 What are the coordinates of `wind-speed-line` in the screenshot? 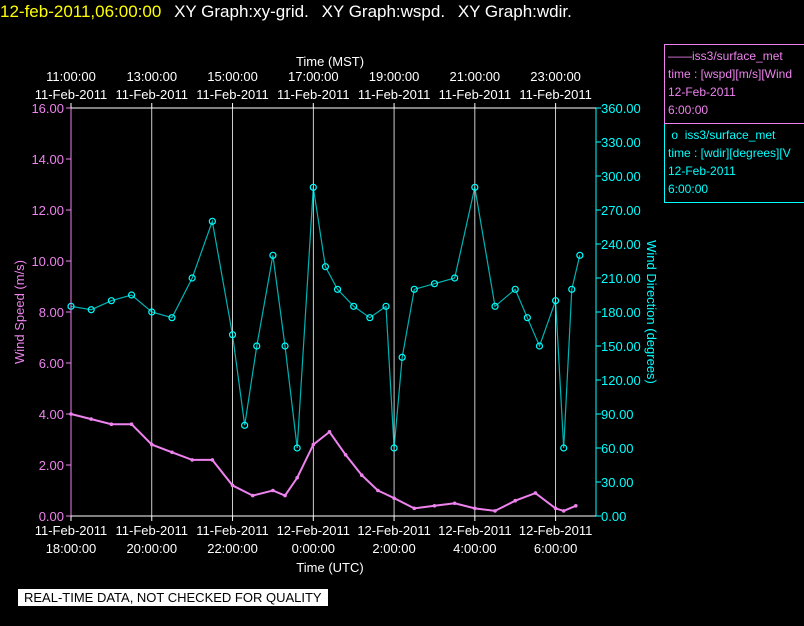 It's located at (323, 462).